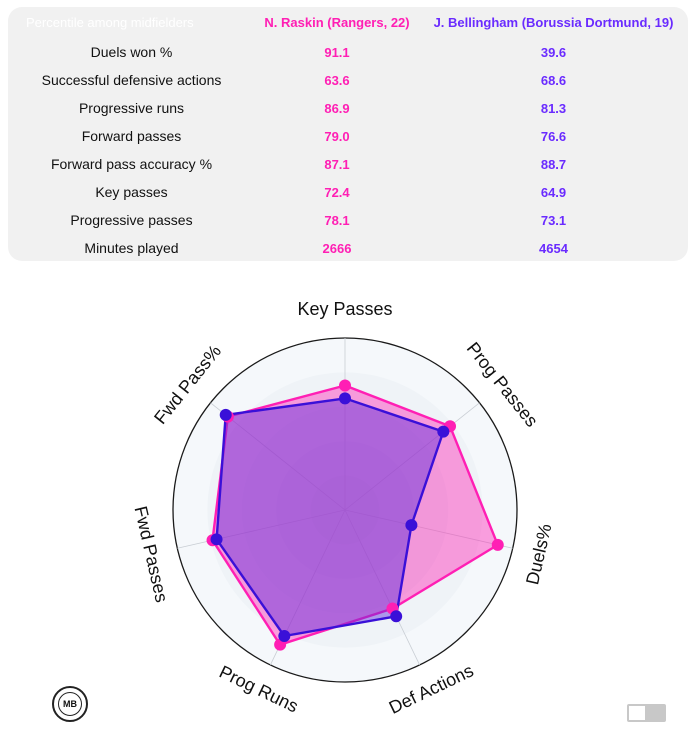  I want to click on table-row: Forward passes 79.0 76.6, so click(348, 136).